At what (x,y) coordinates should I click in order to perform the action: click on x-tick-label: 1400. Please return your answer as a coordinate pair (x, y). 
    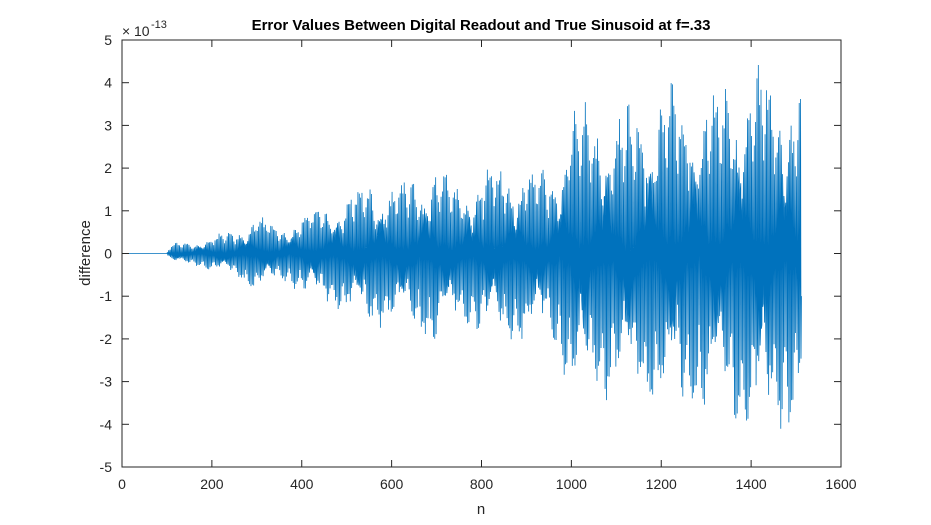
    Looking at the image, I should click on (751, 484).